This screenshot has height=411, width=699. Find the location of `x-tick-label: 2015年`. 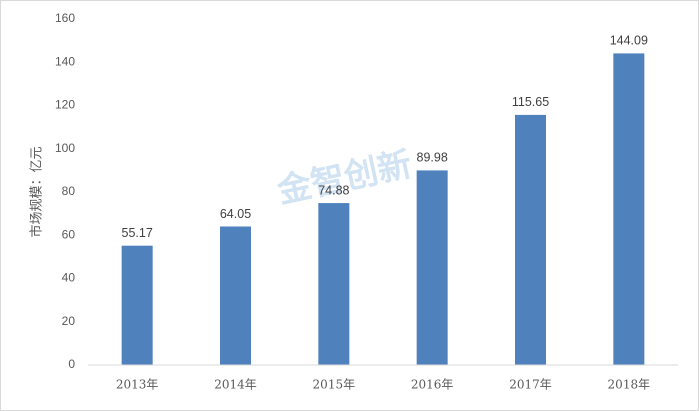

x-tick-label: 2015年 is located at coordinates (334, 385).